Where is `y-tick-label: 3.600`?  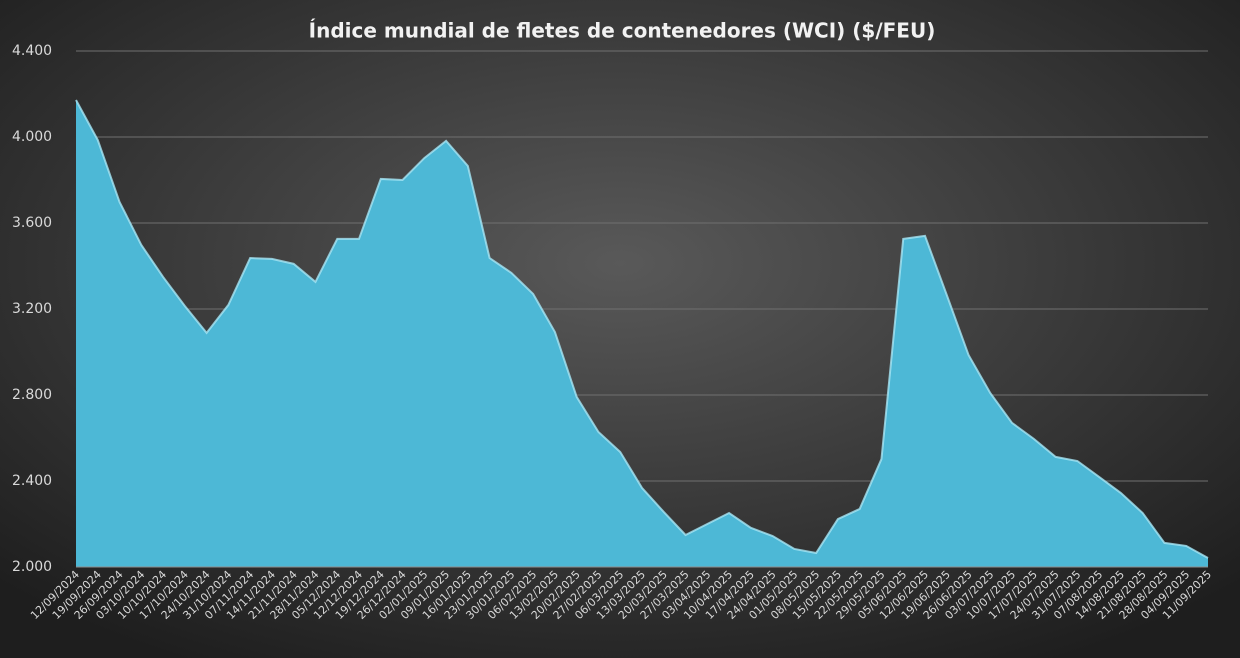 y-tick-label: 3.600 is located at coordinates (32, 223).